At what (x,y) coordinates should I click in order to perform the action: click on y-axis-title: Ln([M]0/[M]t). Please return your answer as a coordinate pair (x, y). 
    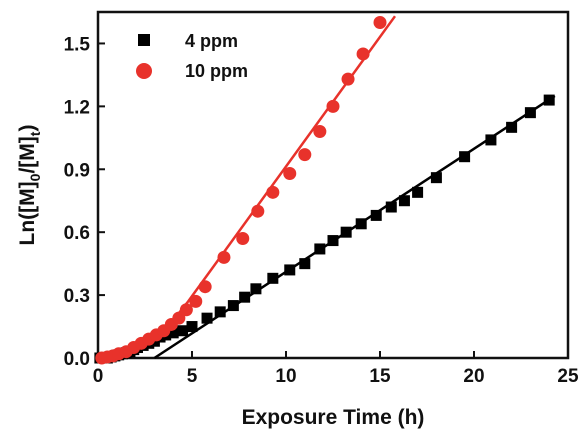
    Looking at the image, I should click on (29, 185).